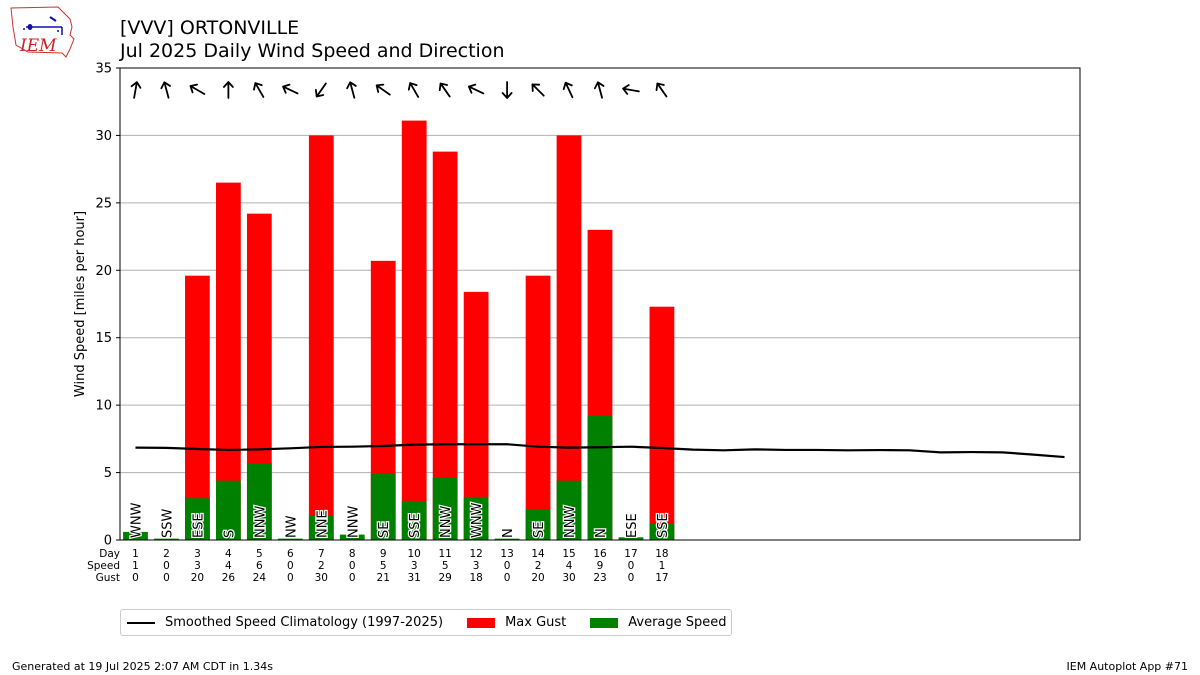  I want to click on legend-item-average-speed: Average Speed, so click(658, 622).